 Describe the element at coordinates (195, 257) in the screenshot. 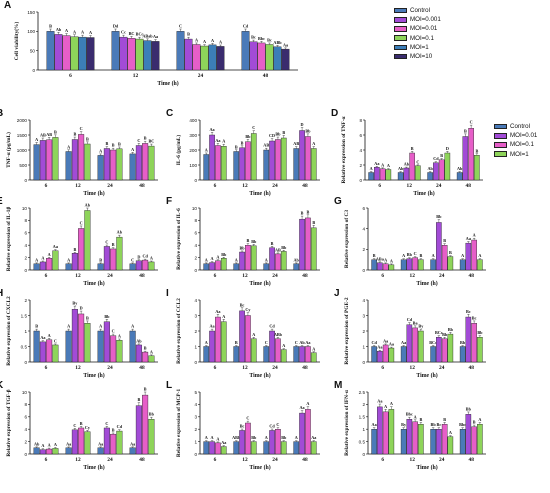

I see `y-tick-label: 2` at that location.